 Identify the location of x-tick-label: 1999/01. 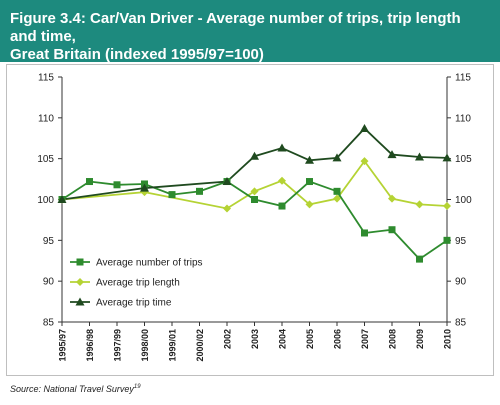
(173, 345).